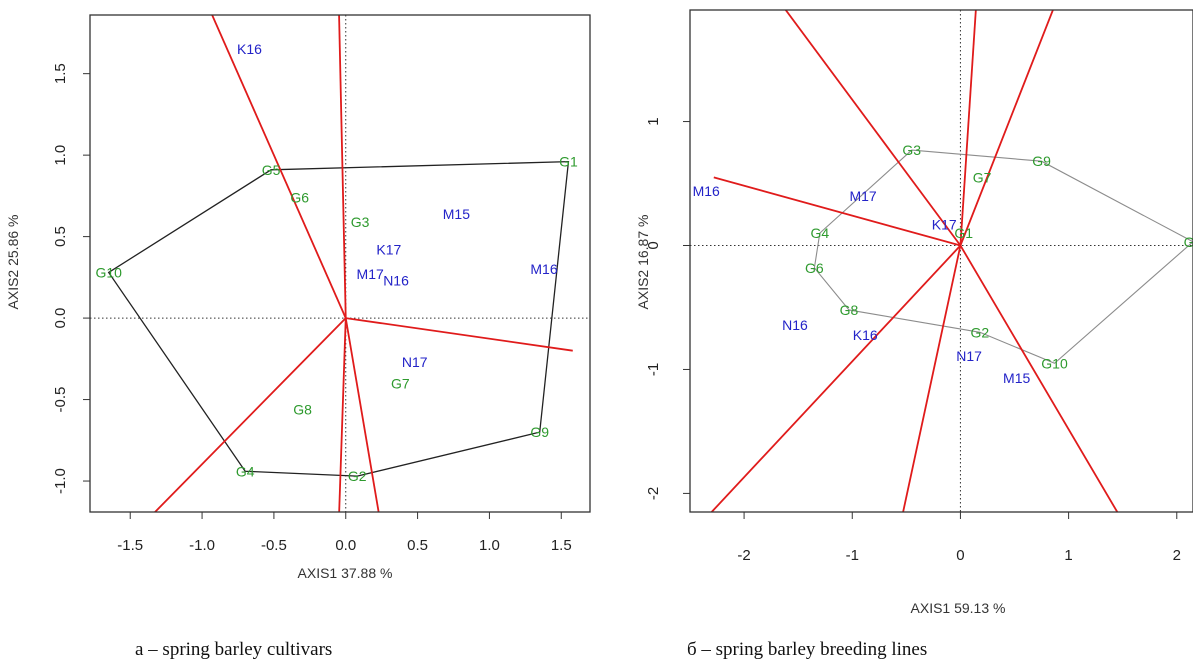 The image size is (1193, 672). What do you see at coordinates (345, 573) in the screenshot?
I see `x-axis-label: AXIS1 37.88 %` at bounding box center [345, 573].